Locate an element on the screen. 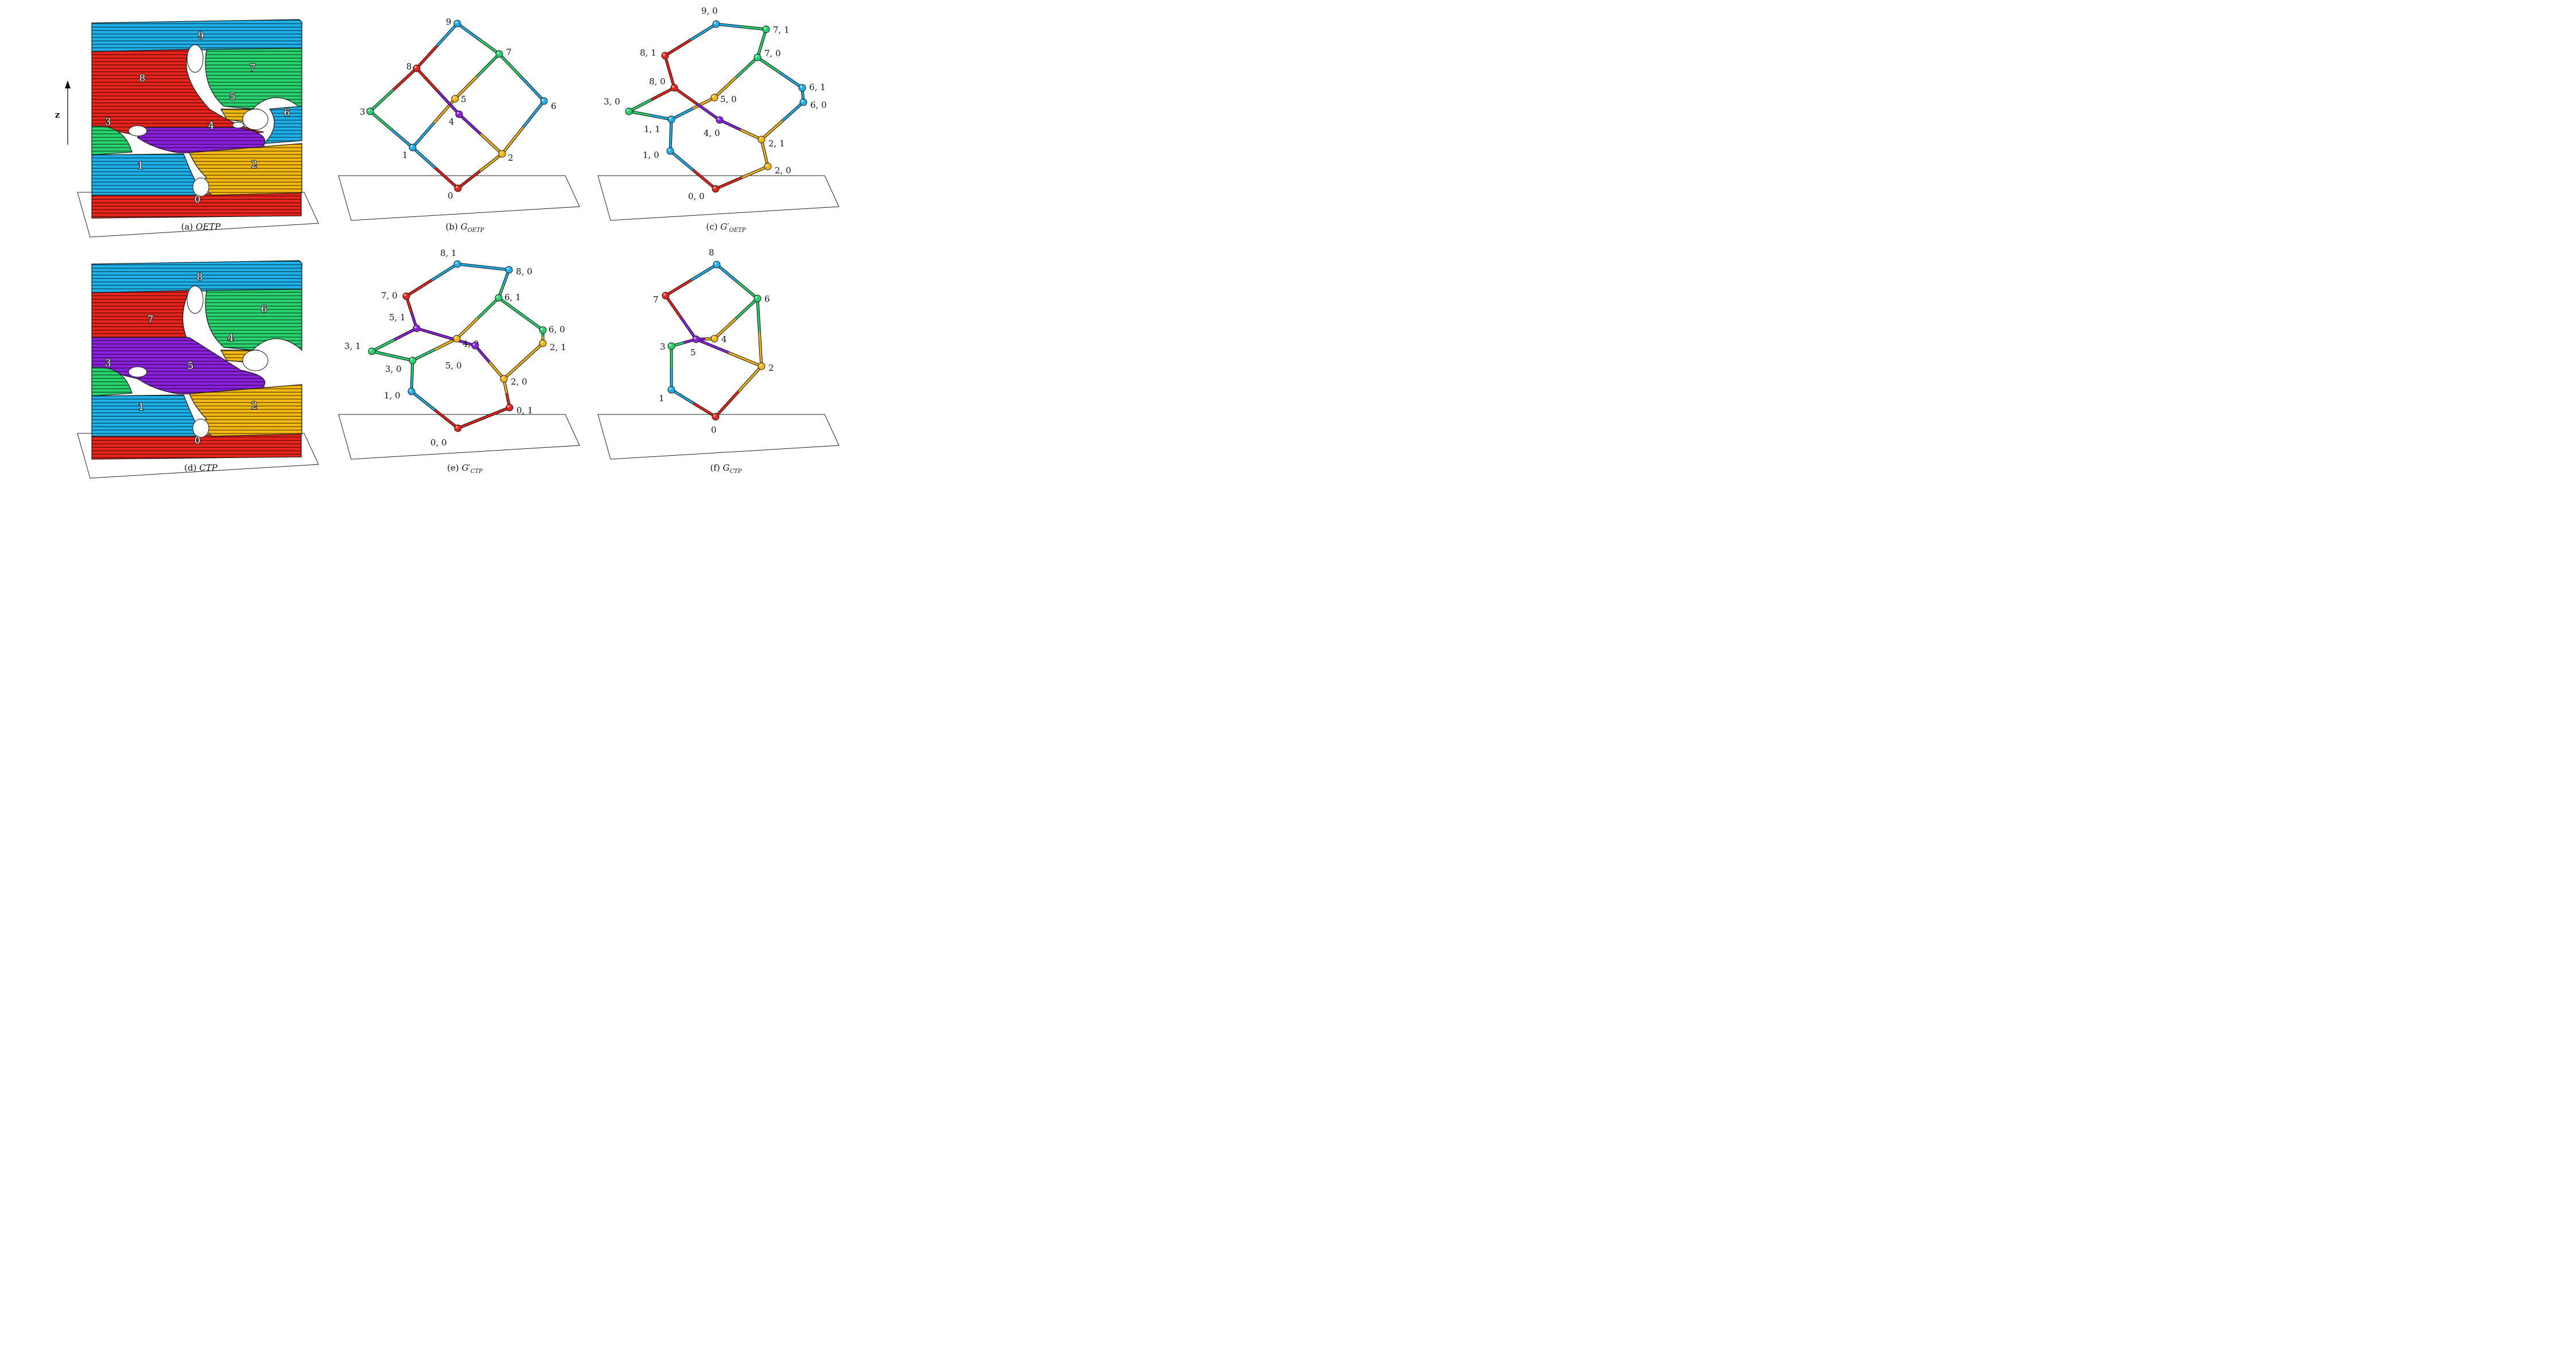 The image size is (2576, 1369). block-label-2: 2 is located at coordinates (254, 406).